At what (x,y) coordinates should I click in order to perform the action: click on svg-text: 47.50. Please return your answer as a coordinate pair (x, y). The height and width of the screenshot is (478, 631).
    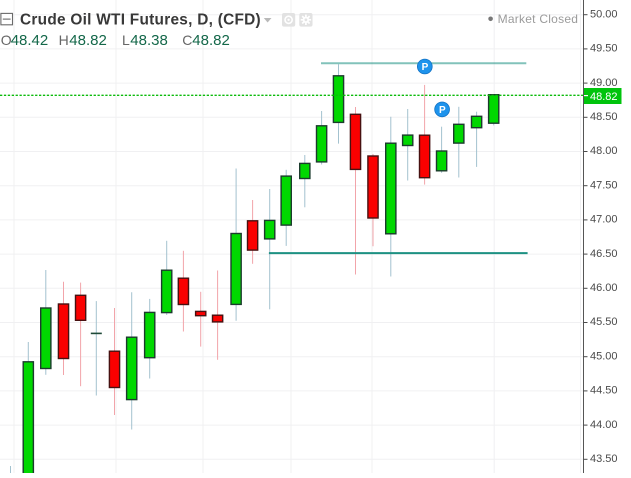
    Looking at the image, I should click on (604, 185).